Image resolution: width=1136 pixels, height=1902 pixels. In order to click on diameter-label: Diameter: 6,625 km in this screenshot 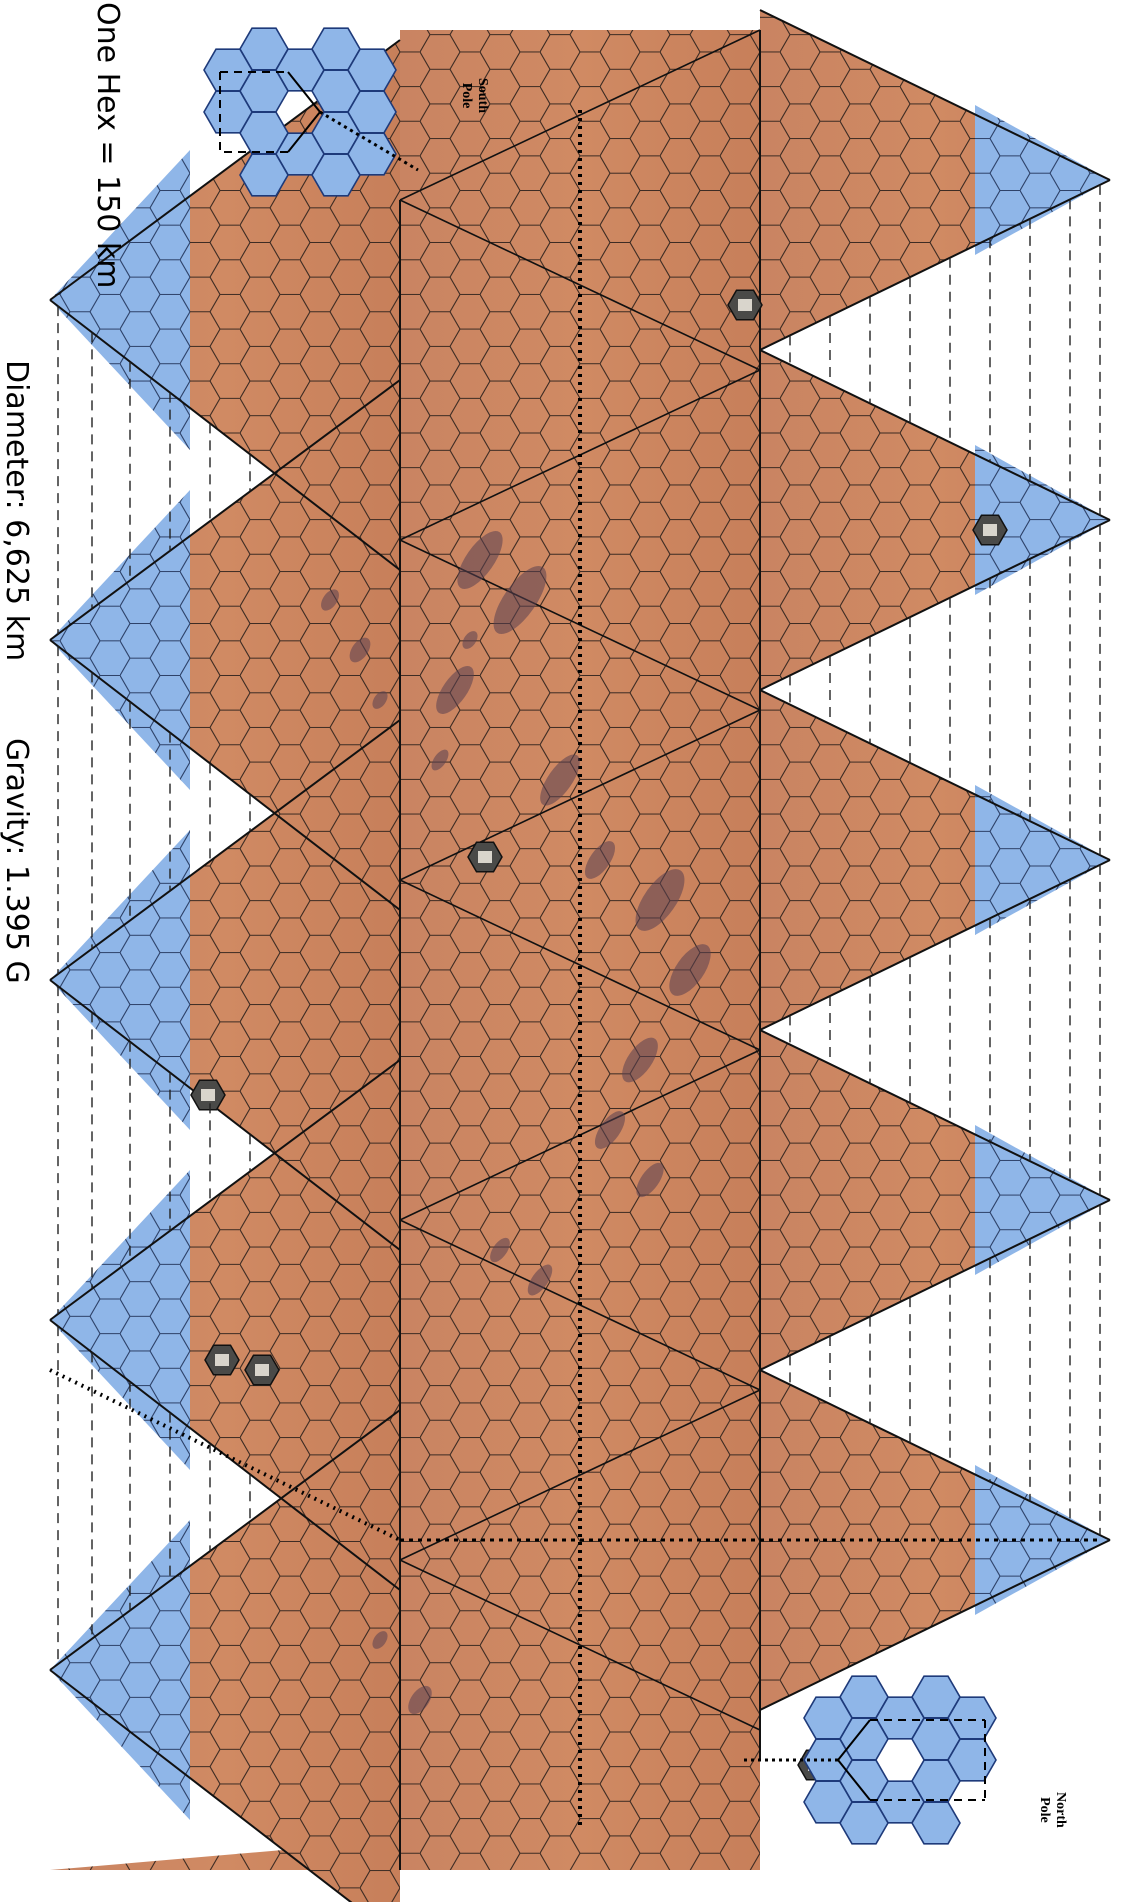, I will do `click(17, 511)`.